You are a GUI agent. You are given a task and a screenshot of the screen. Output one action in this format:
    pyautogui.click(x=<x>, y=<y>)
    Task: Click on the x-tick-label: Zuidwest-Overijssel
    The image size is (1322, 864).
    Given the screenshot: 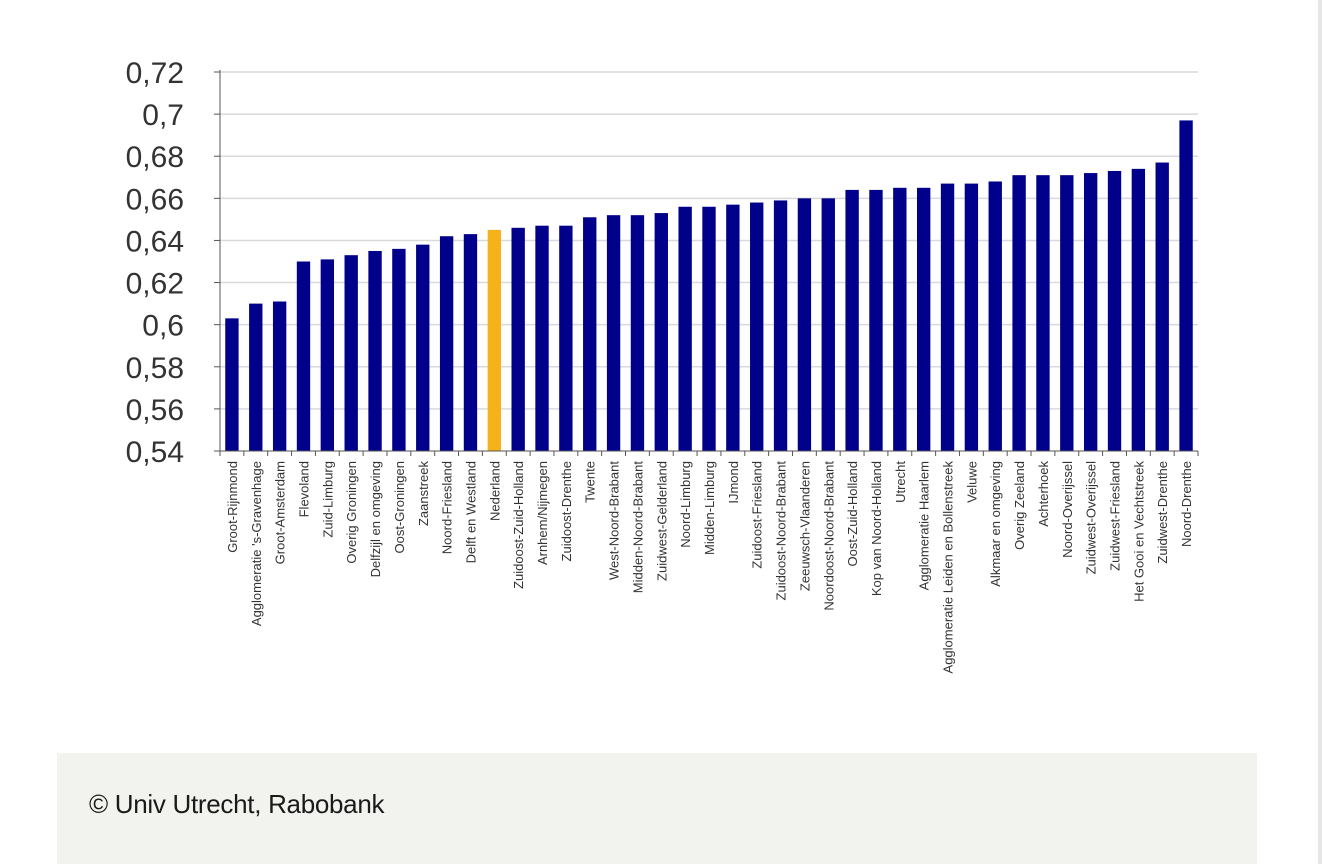 What is the action you would take?
    pyautogui.click(x=1091, y=518)
    